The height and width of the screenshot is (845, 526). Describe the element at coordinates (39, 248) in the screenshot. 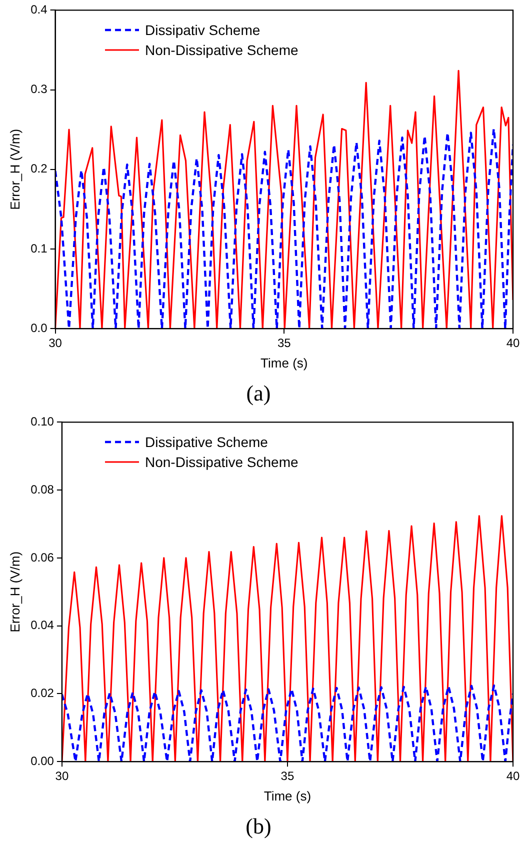

I see `y-tick-label: 0.1` at that location.